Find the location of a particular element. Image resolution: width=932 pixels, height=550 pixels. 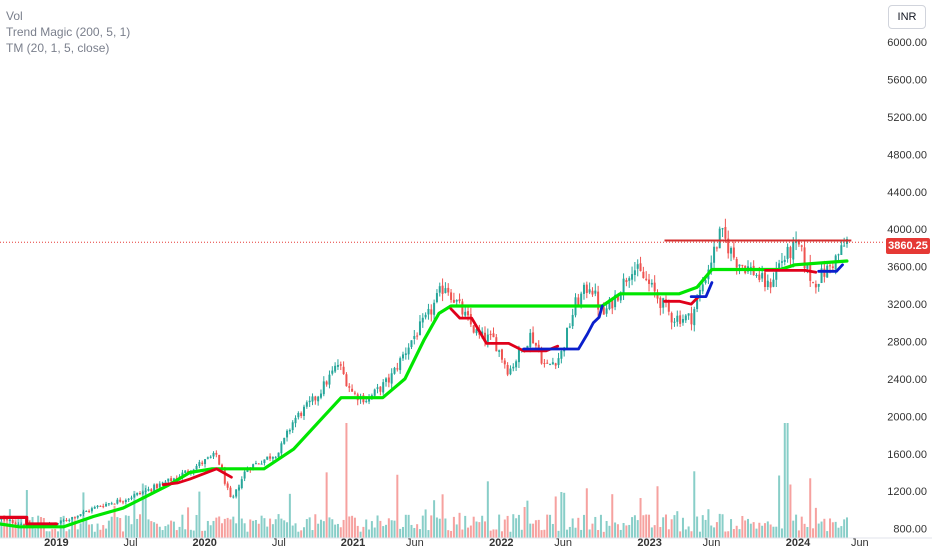

x-tick-label: 2020 is located at coordinates (204, 543).